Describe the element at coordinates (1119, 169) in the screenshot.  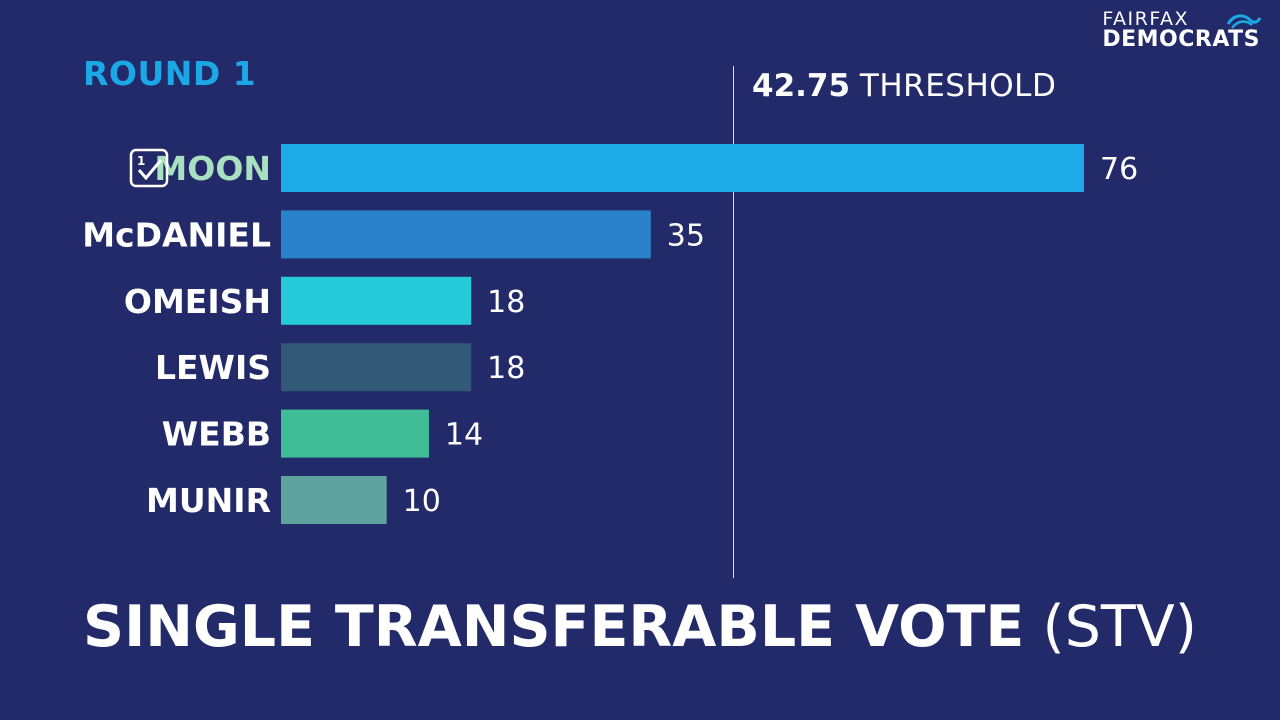
I see `value-label-moon: 76` at that location.